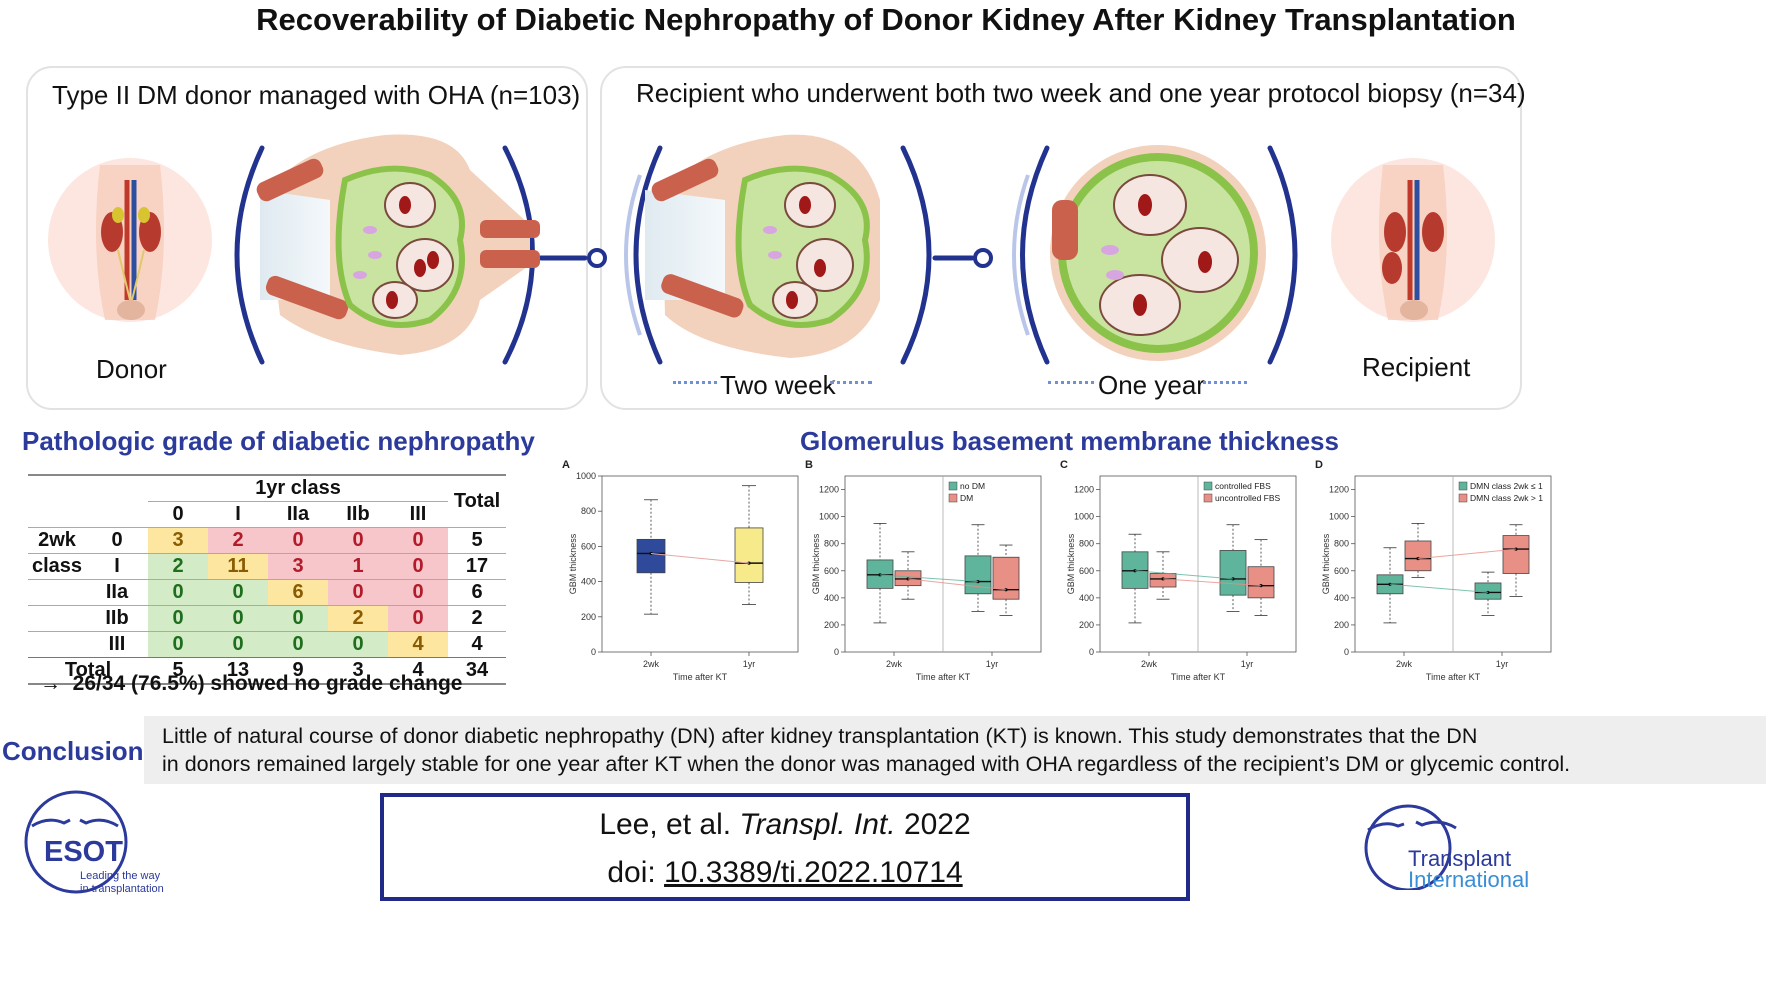 The width and height of the screenshot is (1772, 1008). Describe the element at coordinates (1071, 382) in the screenshot. I see `one-year-dotline-left` at that location.